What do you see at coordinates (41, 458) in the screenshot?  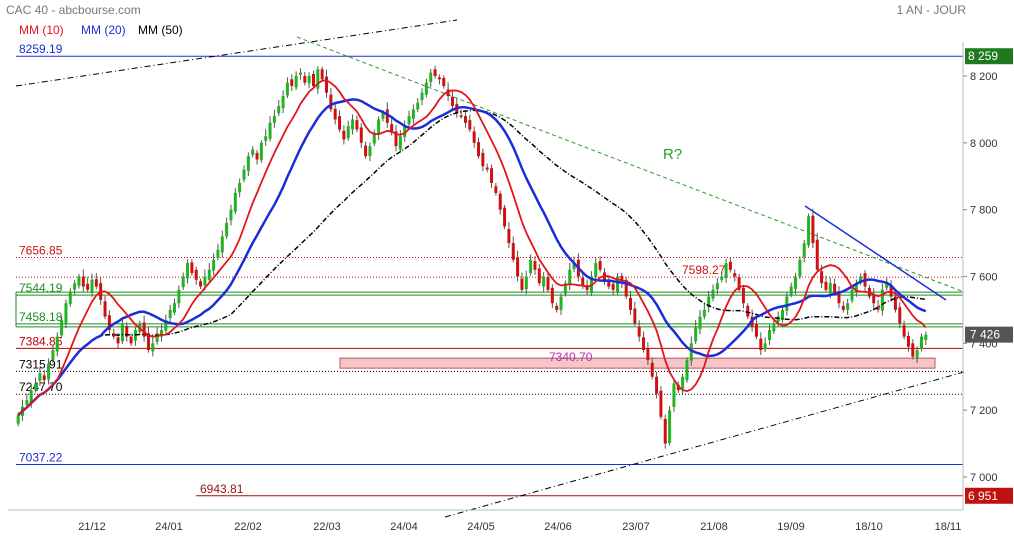 I see `level-label-9: 7037.22` at bounding box center [41, 458].